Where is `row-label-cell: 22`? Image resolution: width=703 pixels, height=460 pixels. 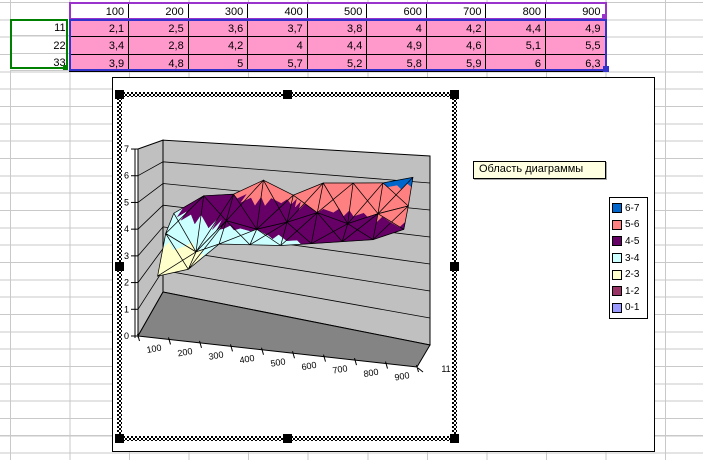
row-label-cell: 22 is located at coordinates (40, 45).